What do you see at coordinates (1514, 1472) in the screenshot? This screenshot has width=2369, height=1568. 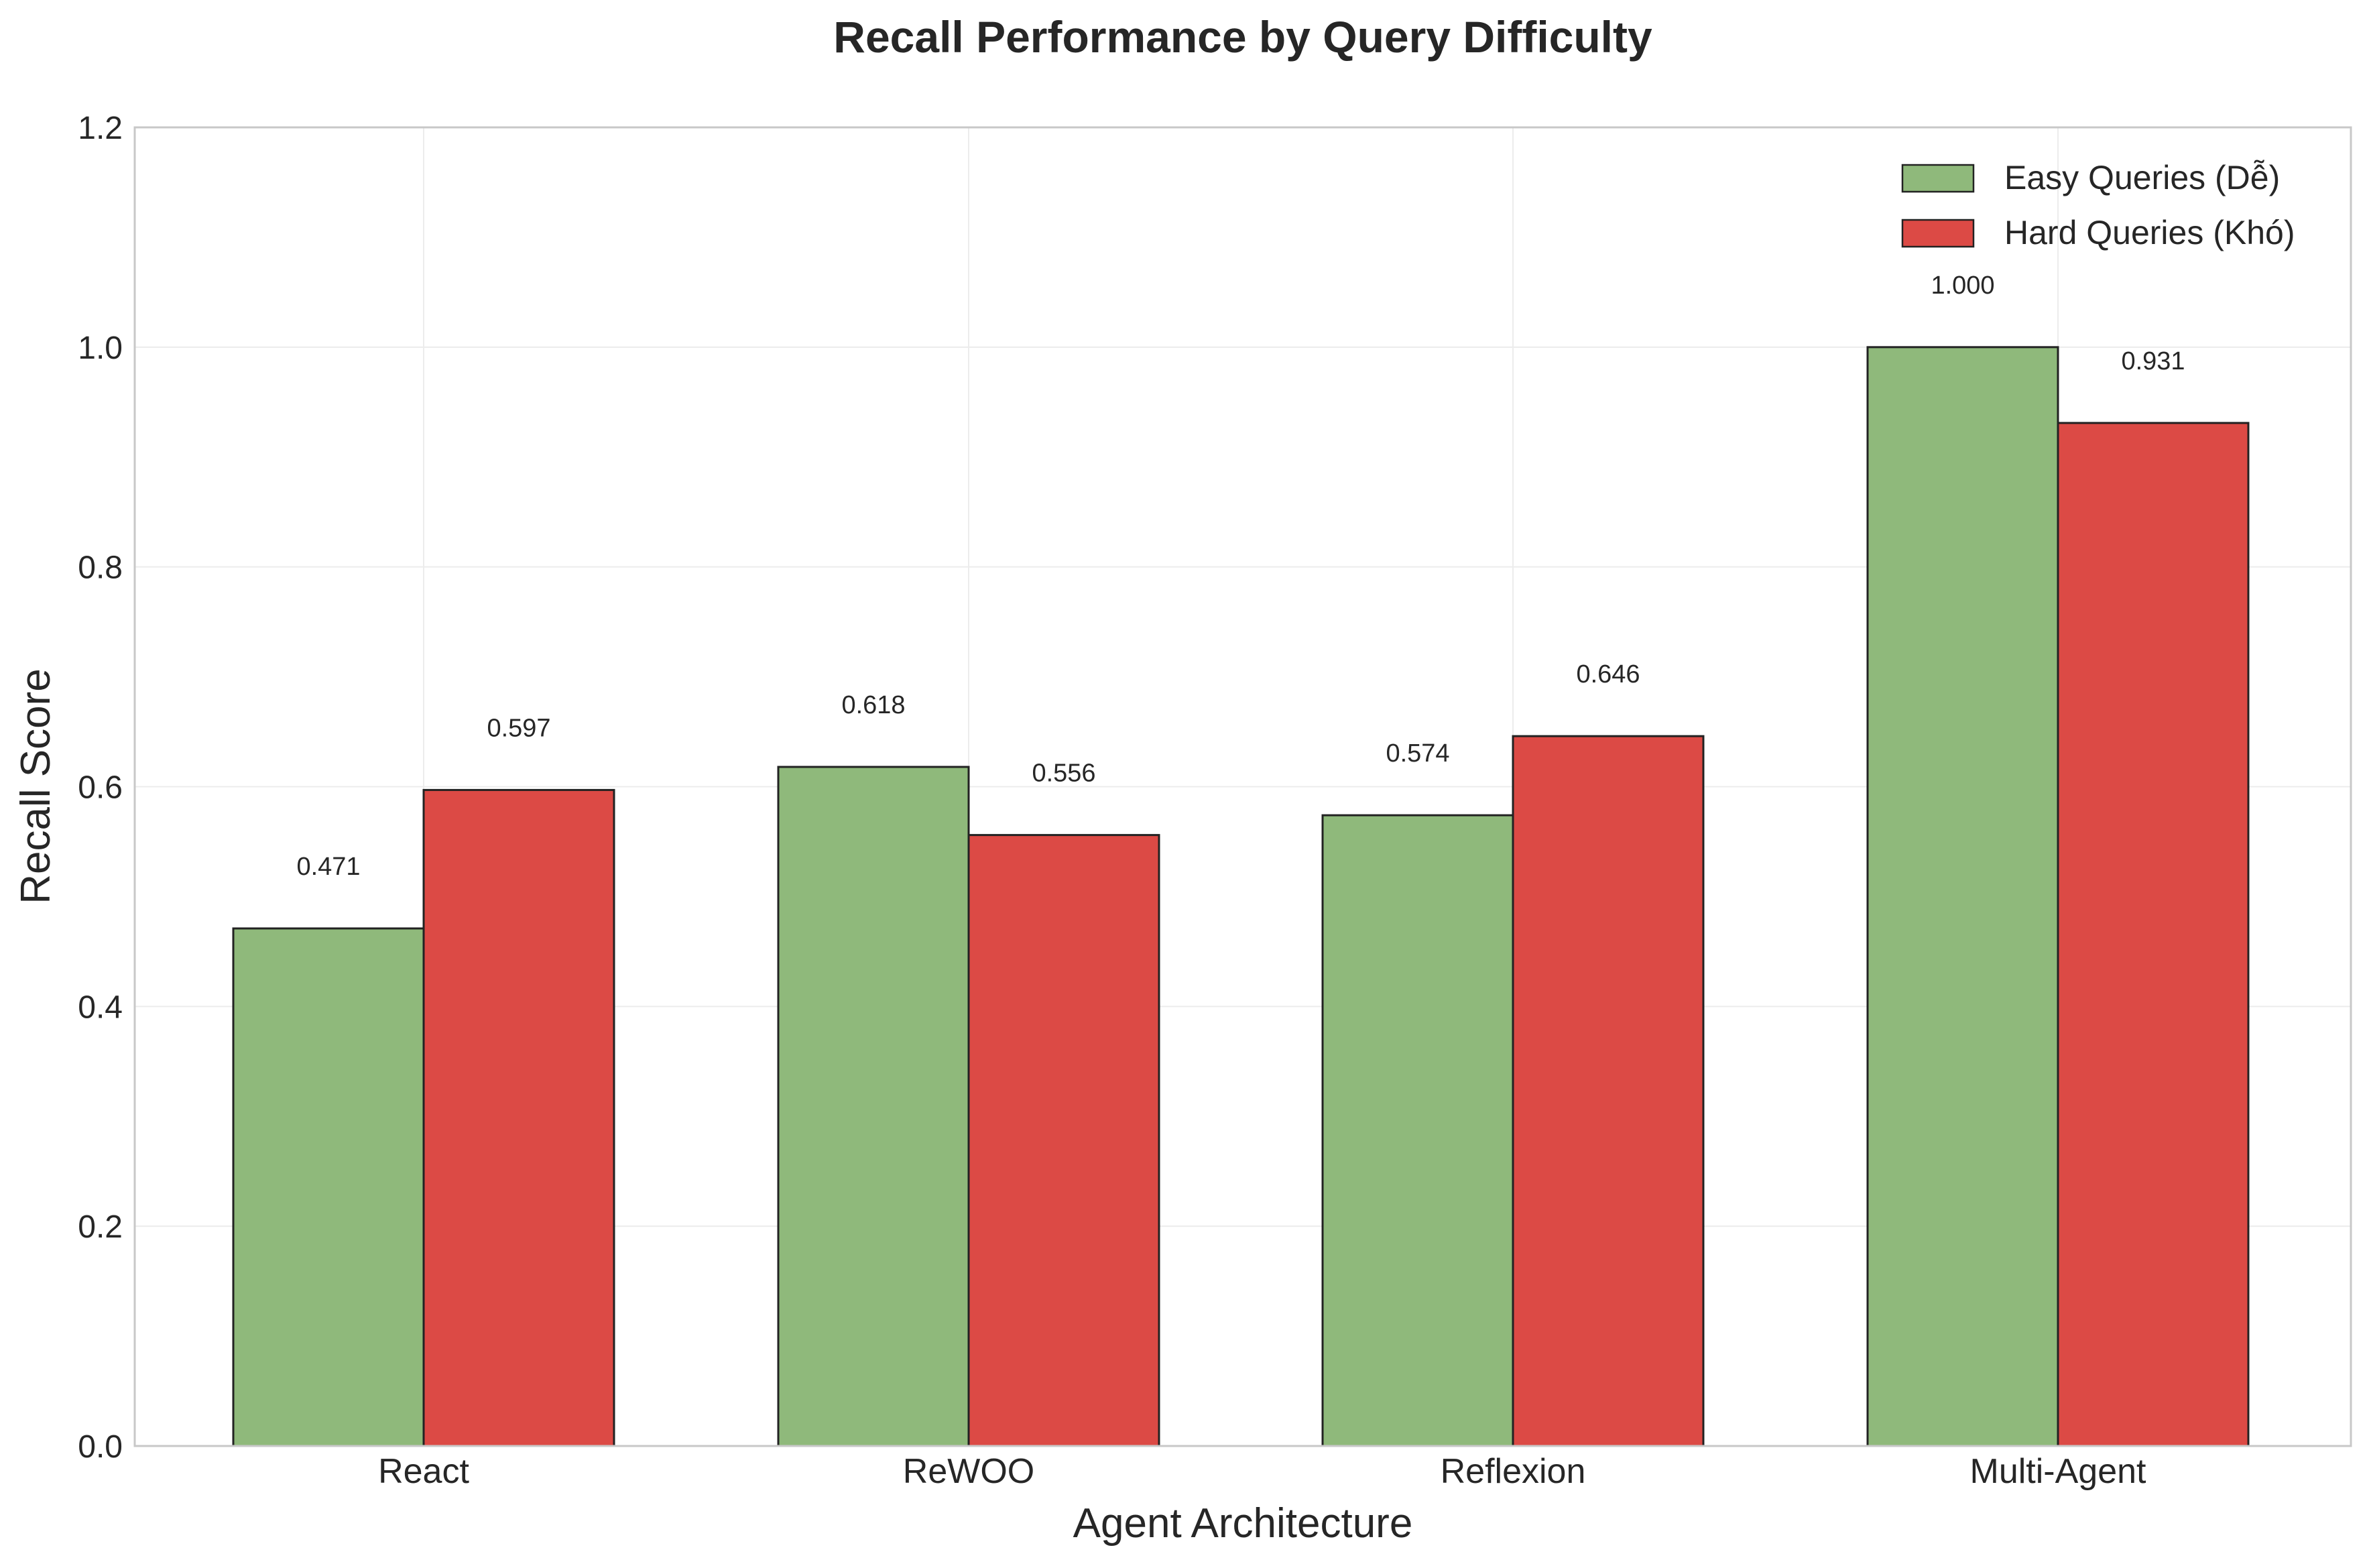 I see `x-tick-label: Reflexion` at bounding box center [1514, 1472].